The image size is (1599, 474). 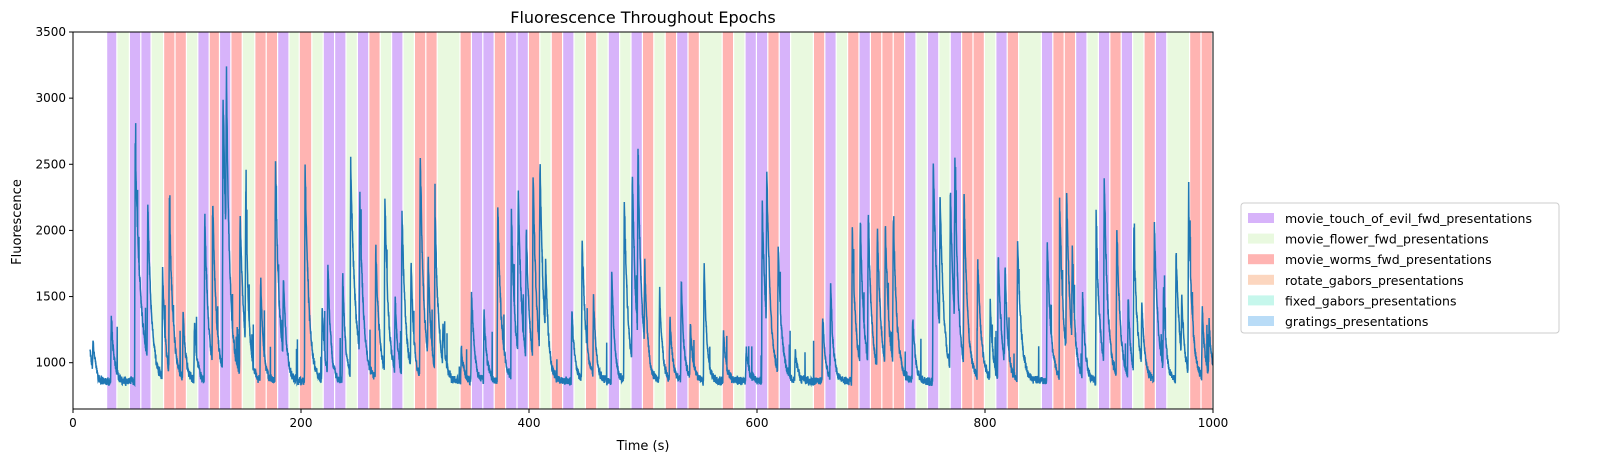 I want to click on legend-label-fixed: fixed_gabors_presentations, so click(x=1370, y=300).